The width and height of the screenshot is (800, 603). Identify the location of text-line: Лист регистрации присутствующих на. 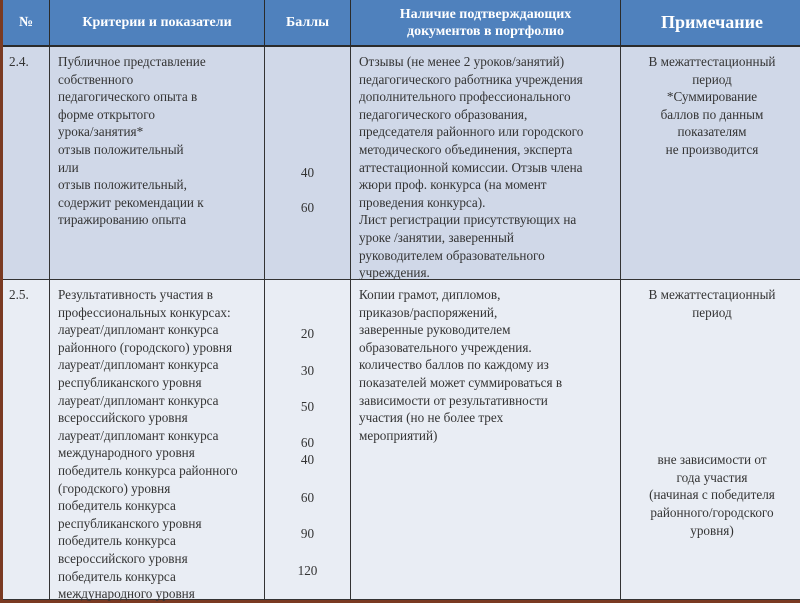
(468, 220).